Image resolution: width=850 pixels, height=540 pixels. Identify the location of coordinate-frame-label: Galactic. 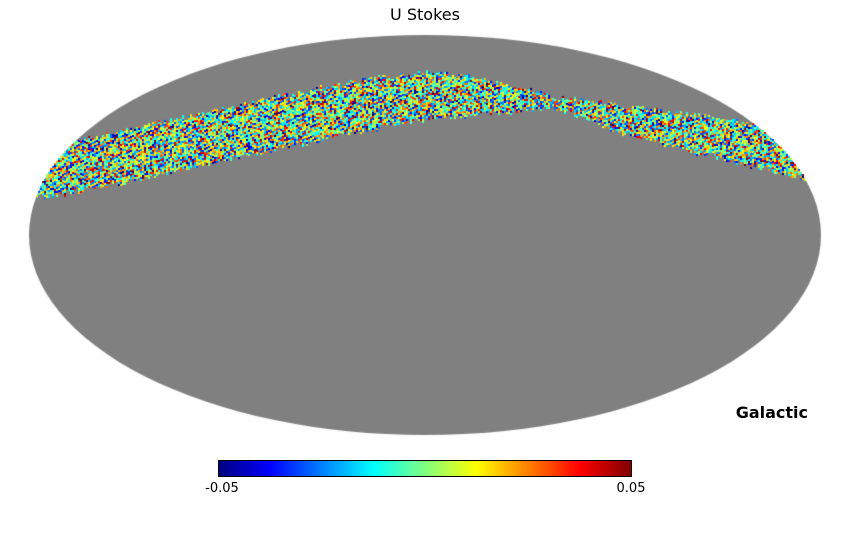
(771, 412).